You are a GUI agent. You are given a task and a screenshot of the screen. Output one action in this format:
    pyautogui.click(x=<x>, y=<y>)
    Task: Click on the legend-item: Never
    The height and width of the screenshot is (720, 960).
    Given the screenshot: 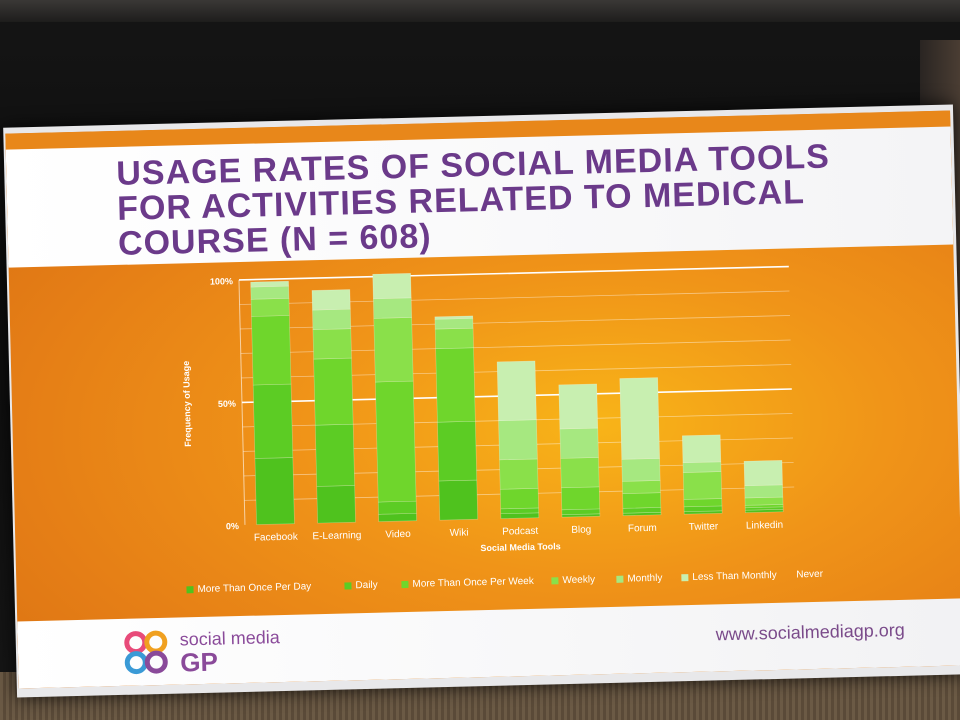 What is the action you would take?
    pyautogui.click(x=809, y=575)
    